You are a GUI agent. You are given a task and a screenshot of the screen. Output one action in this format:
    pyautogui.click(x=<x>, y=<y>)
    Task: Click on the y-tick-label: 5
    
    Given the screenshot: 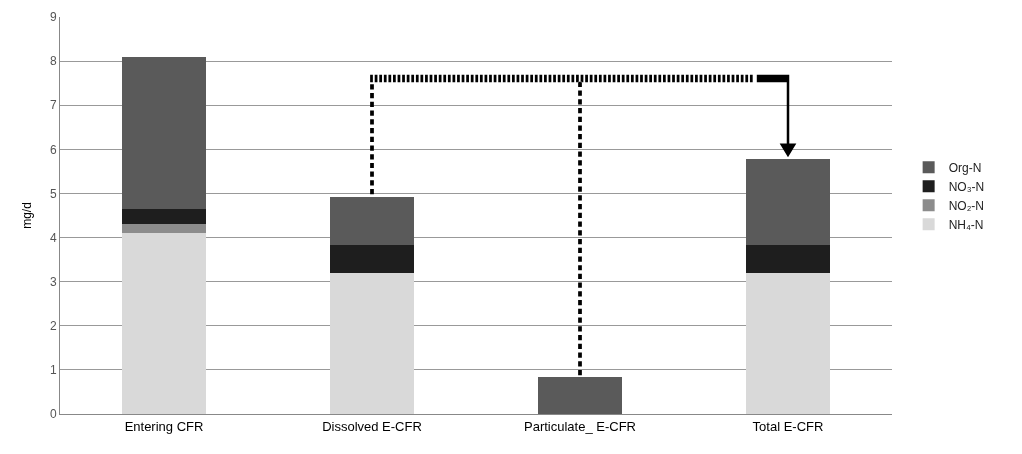 What is the action you would take?
    pyautogui.click(x=53, y=193)
    